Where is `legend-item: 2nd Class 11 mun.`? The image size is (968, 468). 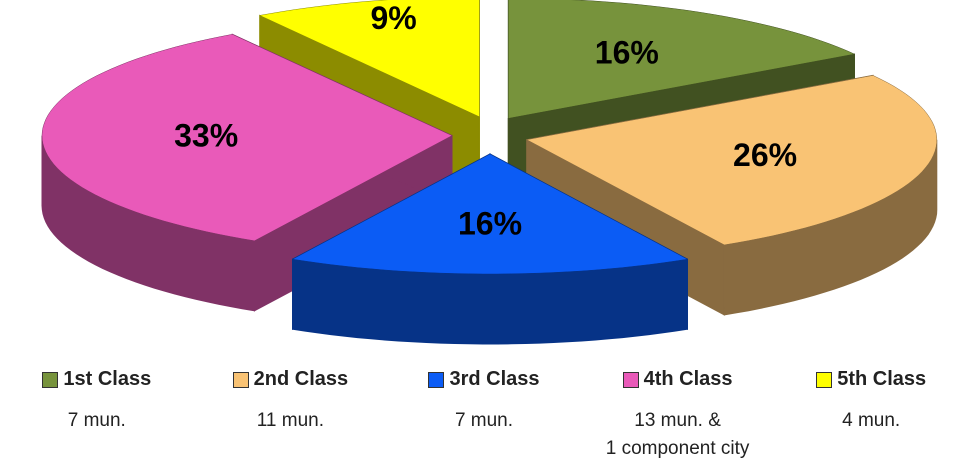
legend-item: 2nd Class 11 mun. is located at coordinates (291, 415).